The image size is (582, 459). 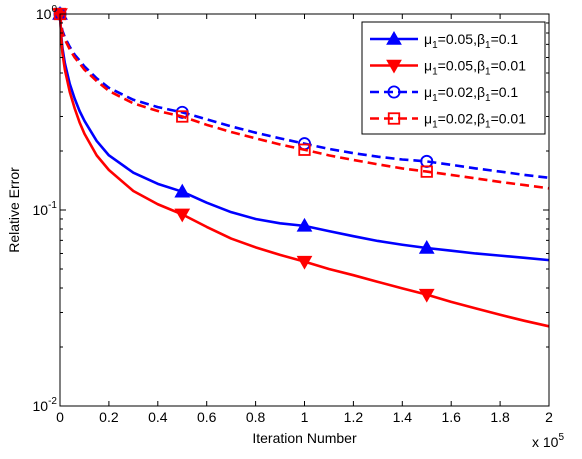 I want to click on y-tick-exponent: -1, so click(x=52, y=205).